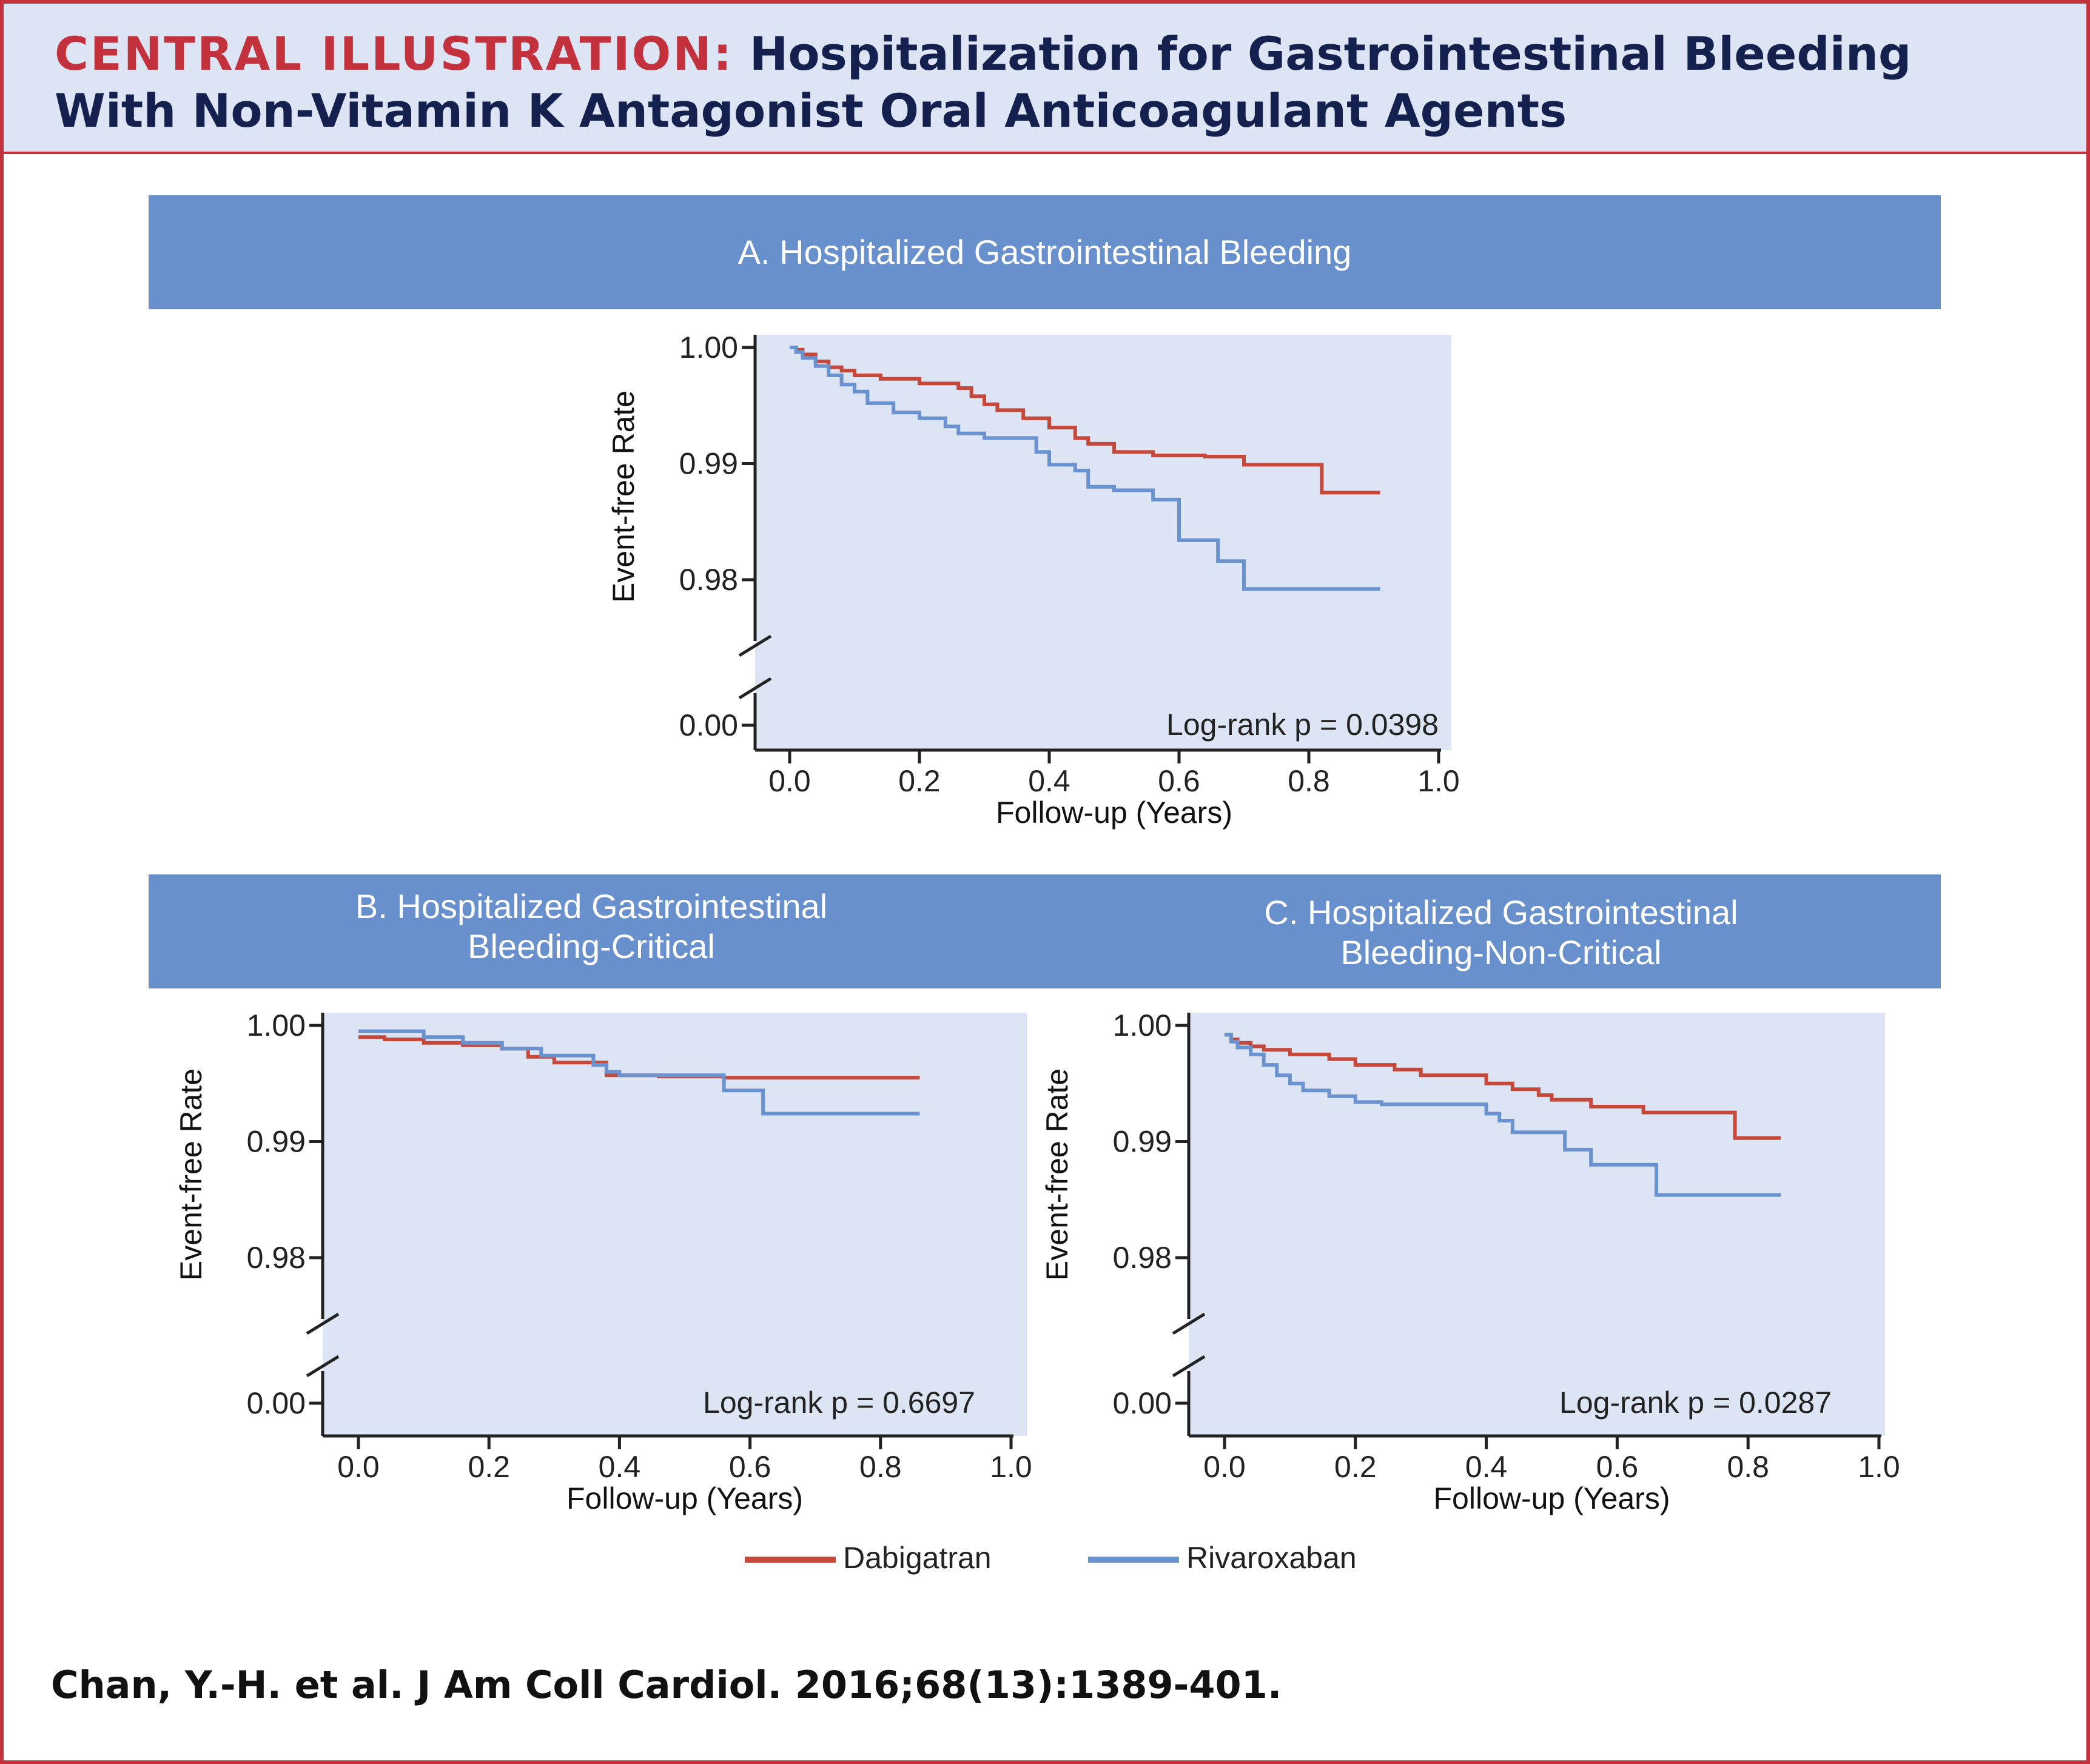  Describe the element at coordinates (1271, 1558) in the screenshot. I see `legend-label-rivaroxaban: Rivaroxaban` at that location.